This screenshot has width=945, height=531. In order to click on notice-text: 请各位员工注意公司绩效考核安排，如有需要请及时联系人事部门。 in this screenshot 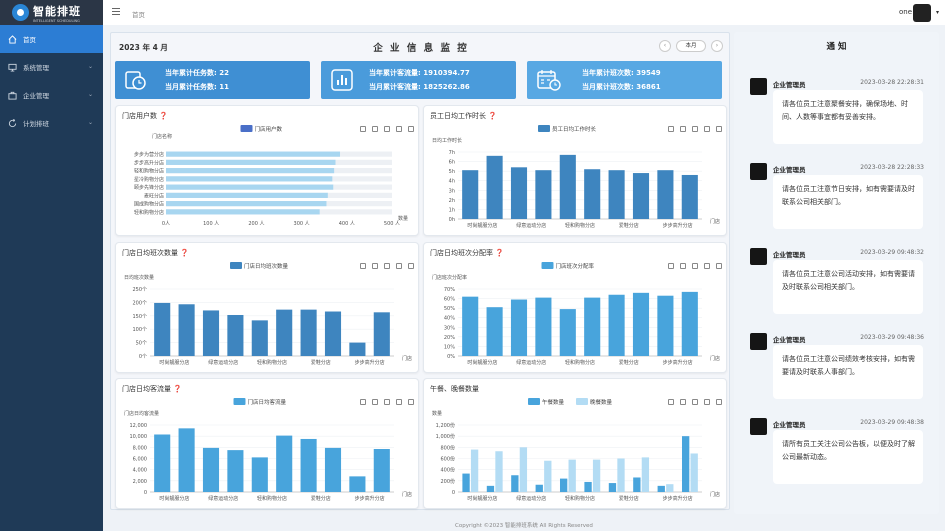, I will do `click(848, 372)`.